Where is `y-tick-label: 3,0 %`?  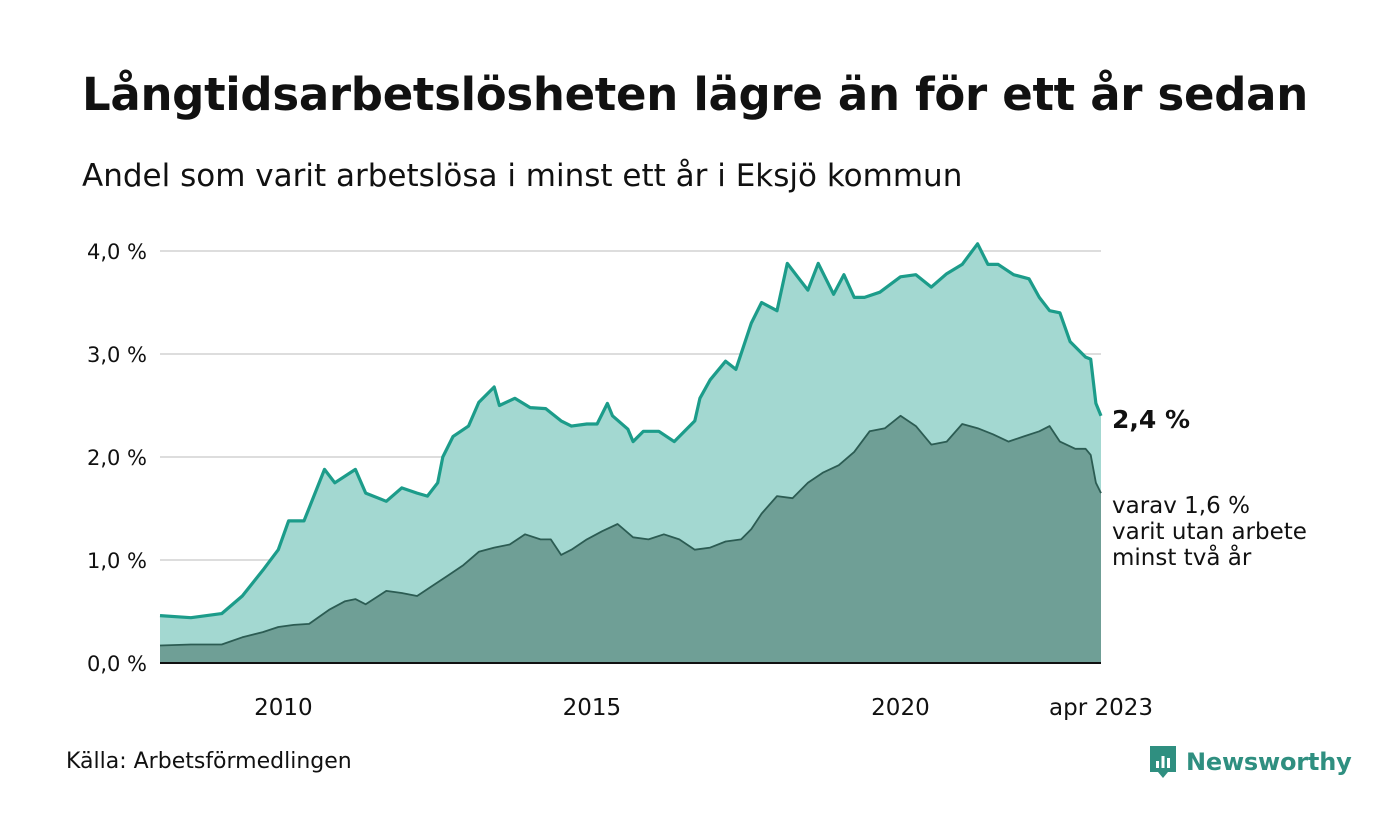 y-tick-label: 3,0 % is located at coordinates (117, 355).